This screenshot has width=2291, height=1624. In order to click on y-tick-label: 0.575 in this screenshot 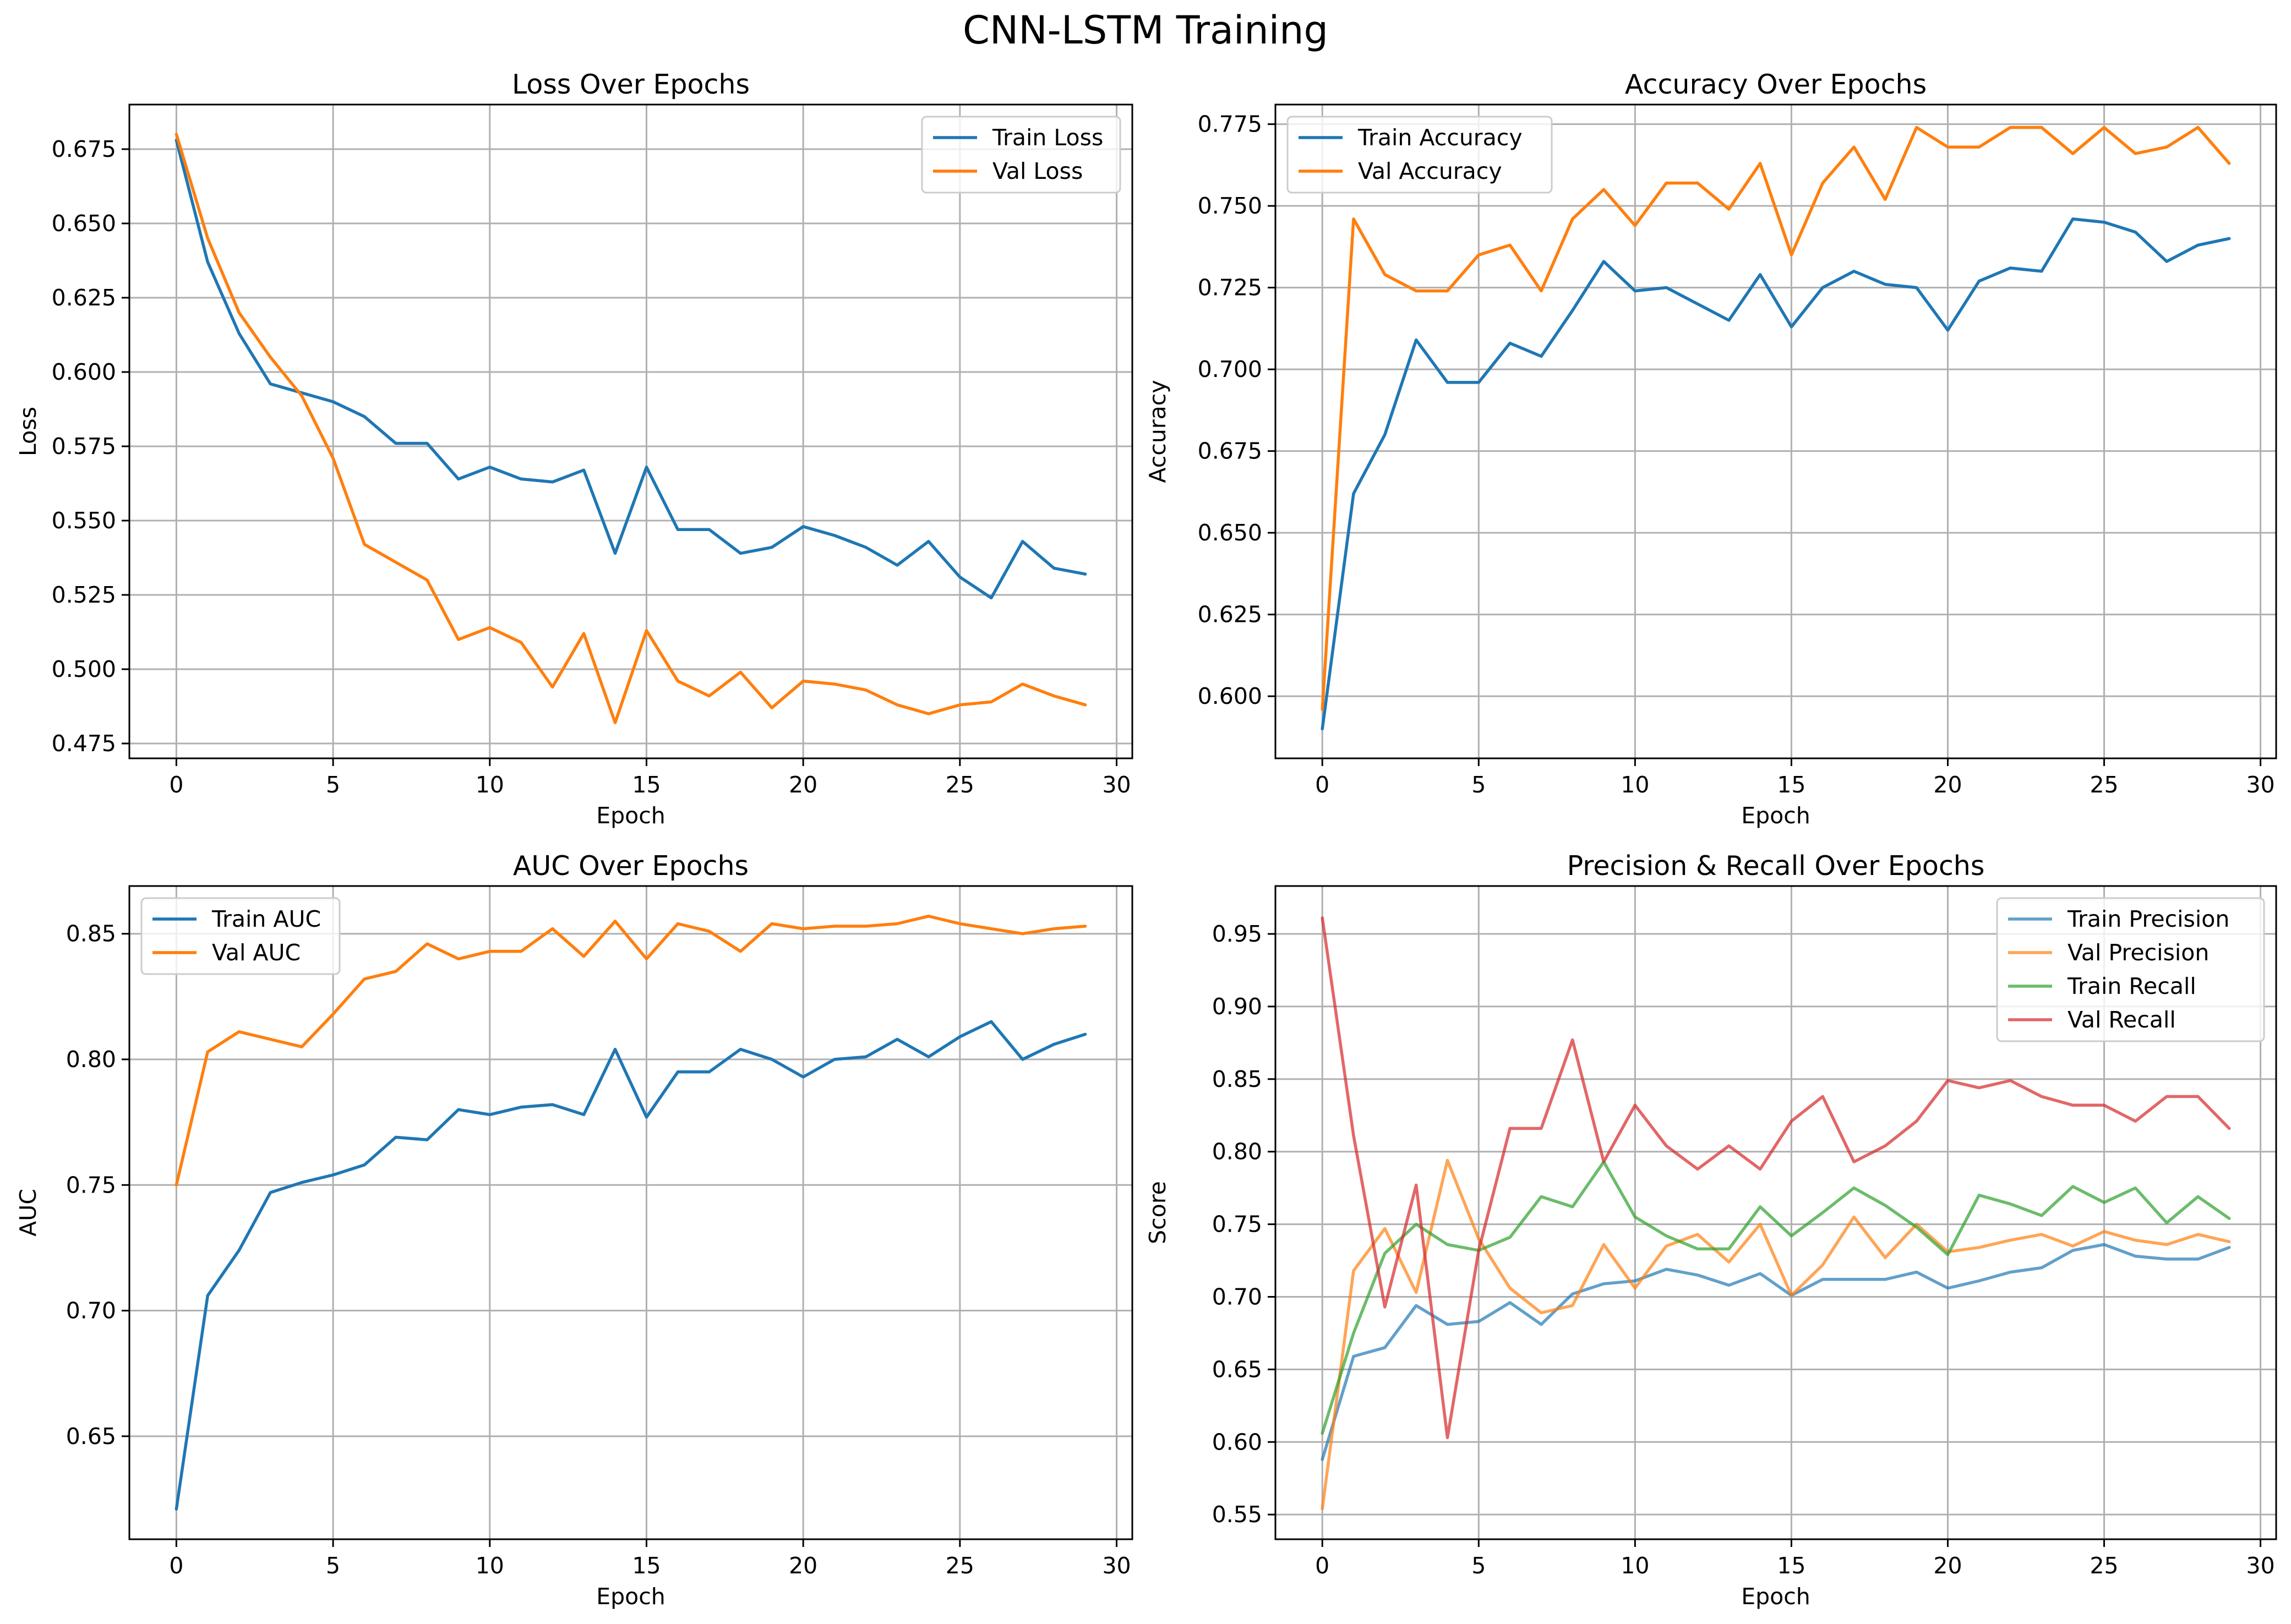, I will do `click(84, 446)`.